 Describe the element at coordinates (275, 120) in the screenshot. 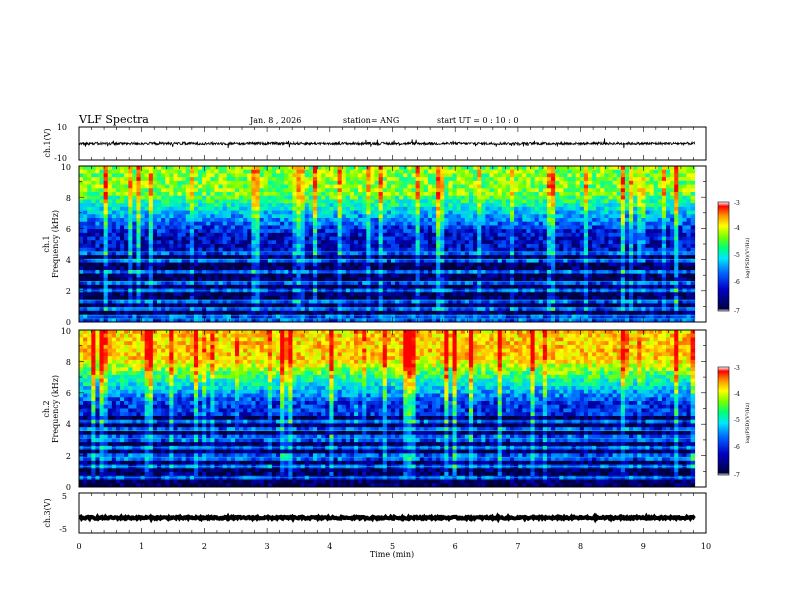

I see `date-label: Jan. 8 , 2026` at that location.